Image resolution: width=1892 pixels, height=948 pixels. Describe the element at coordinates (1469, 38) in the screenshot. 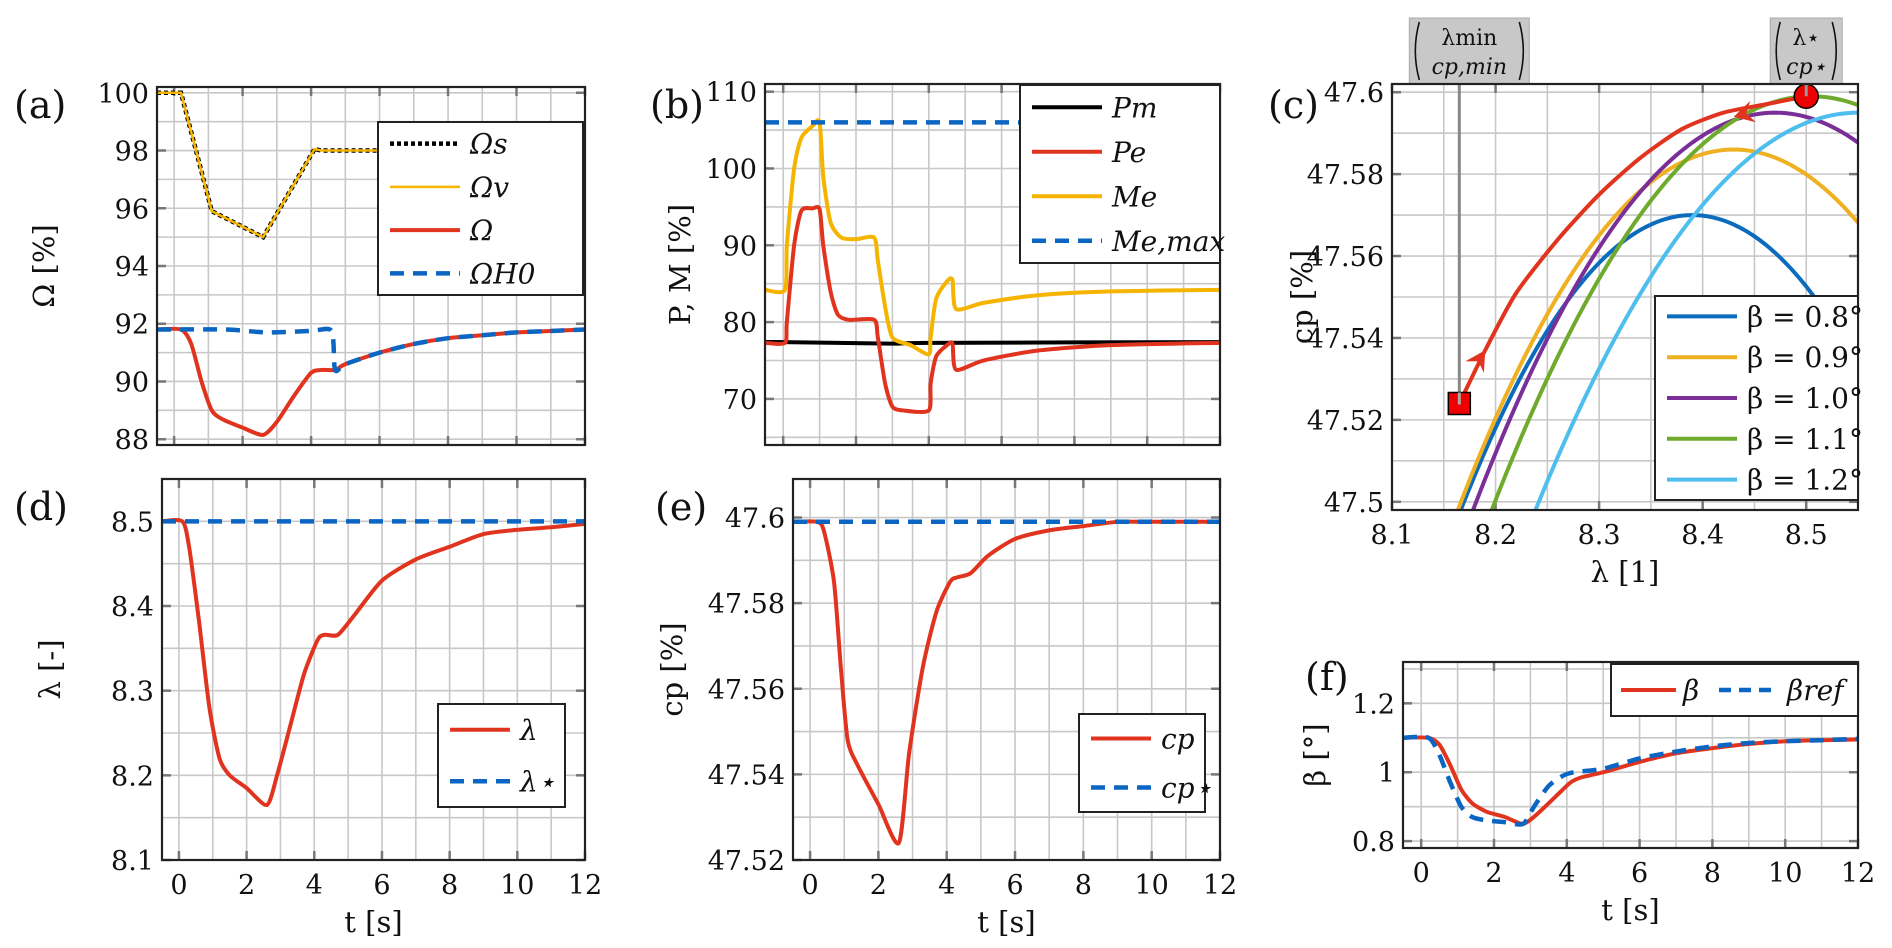

I see `annotation-line1: λmin` at that location.